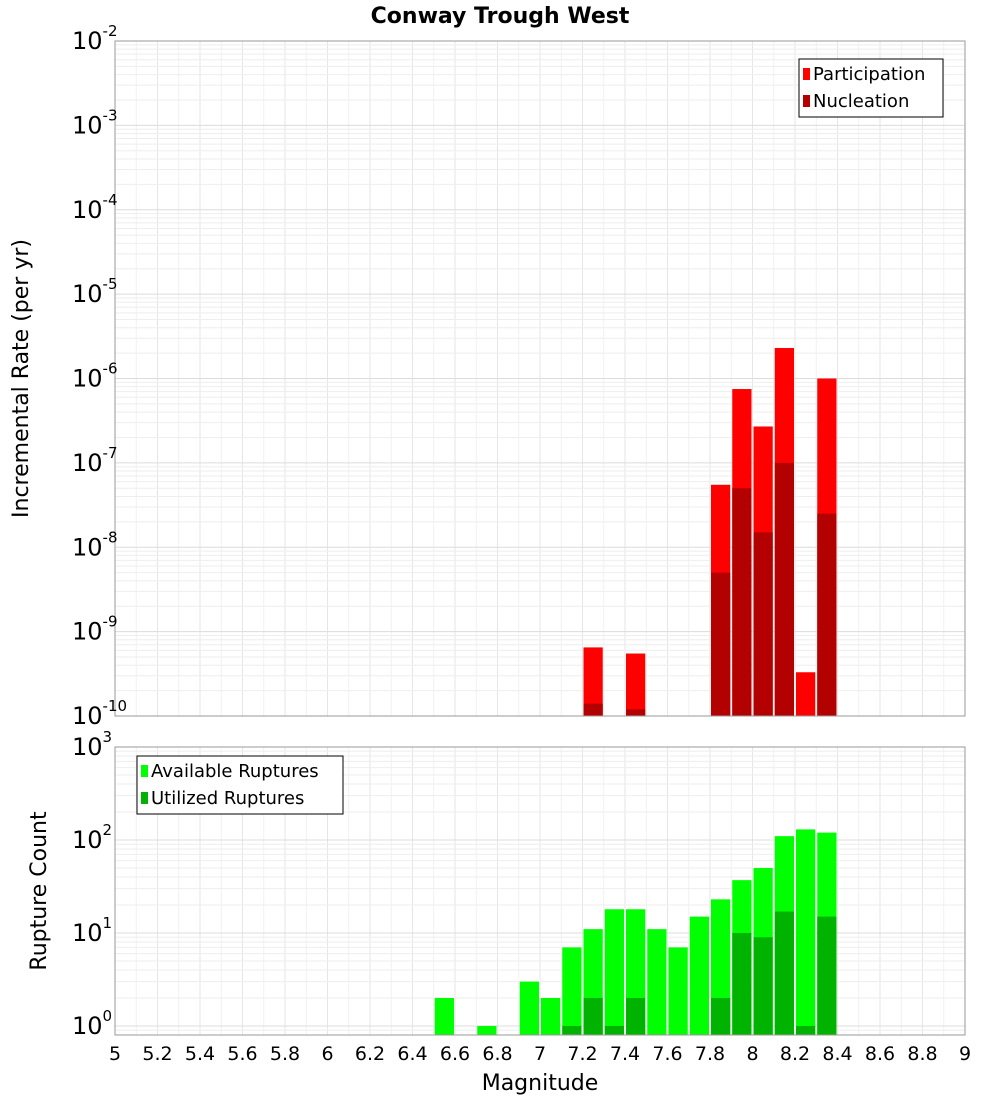  Describe the element at coordinates (412, 1054) in the screenshot. I see `x-tick-label: 6.4` at that location.